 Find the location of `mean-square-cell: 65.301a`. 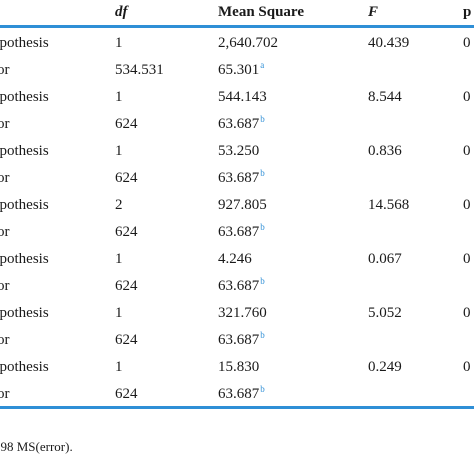

mean-square-cell: 65.301a is located at coordinates (241, 70).